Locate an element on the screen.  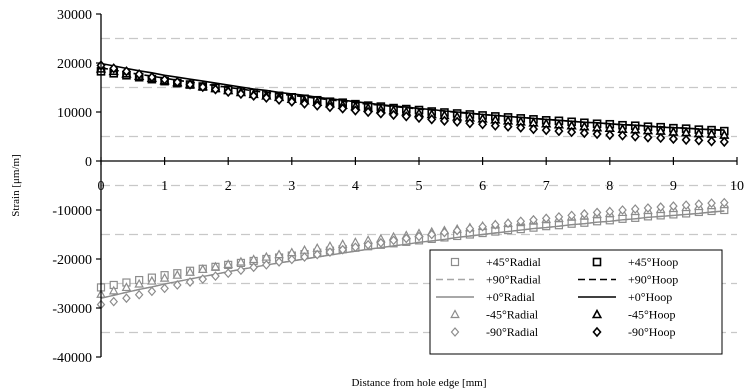
x-tick-label: 4 is located at coordinates (355, 186).